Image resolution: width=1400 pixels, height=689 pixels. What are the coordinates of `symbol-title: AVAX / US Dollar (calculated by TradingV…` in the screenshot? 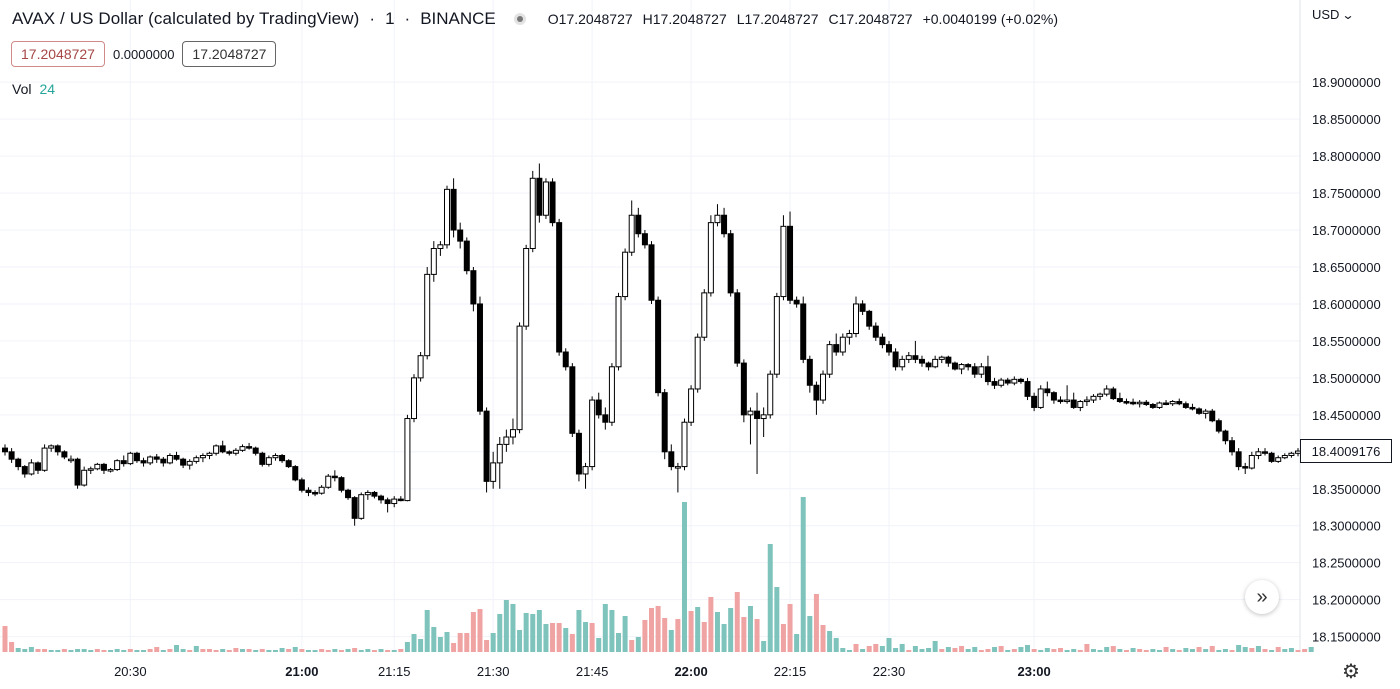 It's located at (186, 18).